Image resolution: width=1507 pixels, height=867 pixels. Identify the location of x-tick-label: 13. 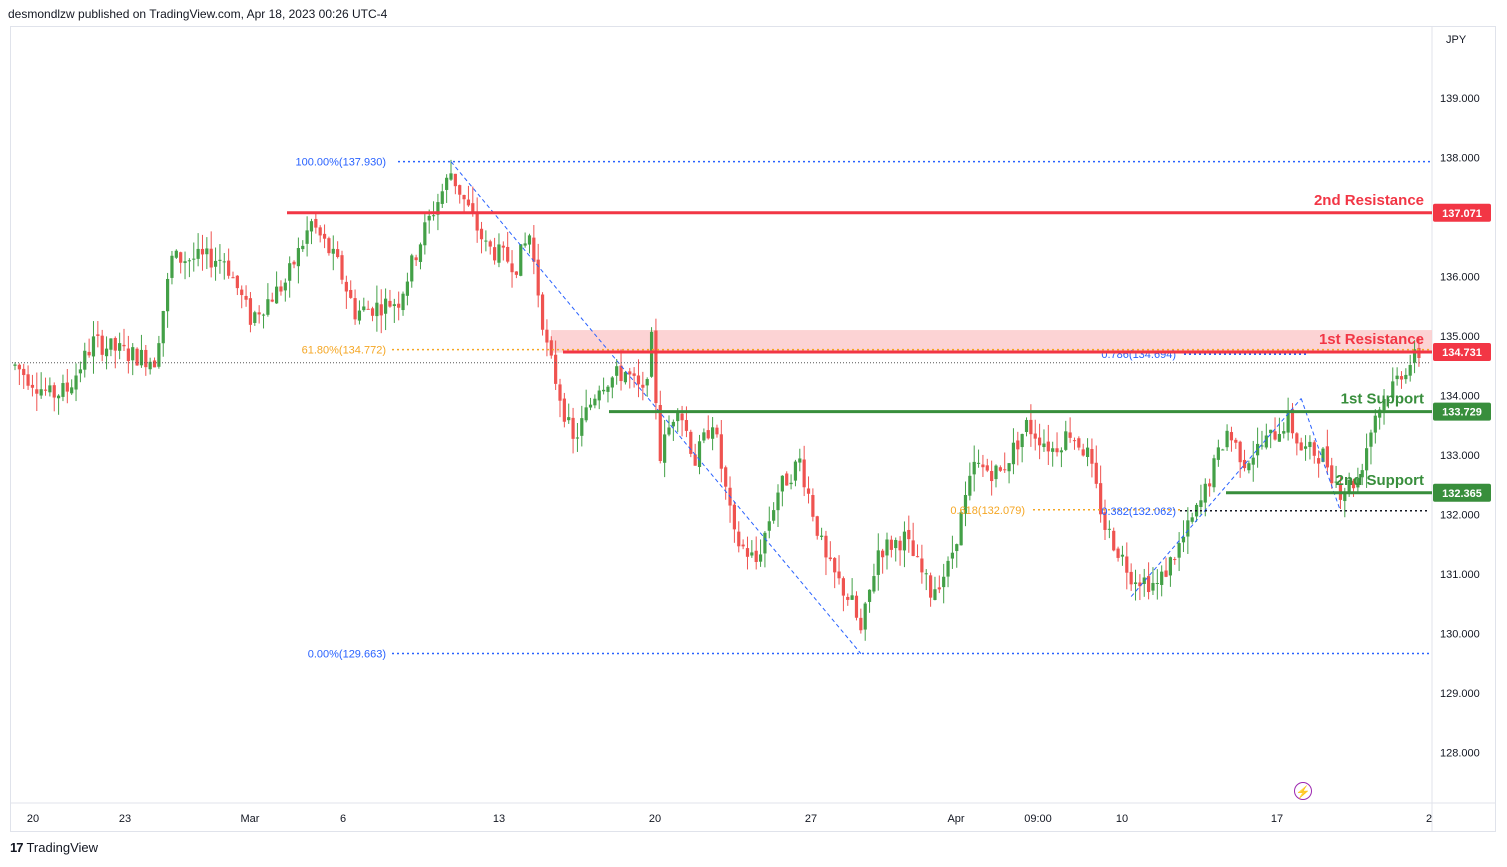
(499, 819).